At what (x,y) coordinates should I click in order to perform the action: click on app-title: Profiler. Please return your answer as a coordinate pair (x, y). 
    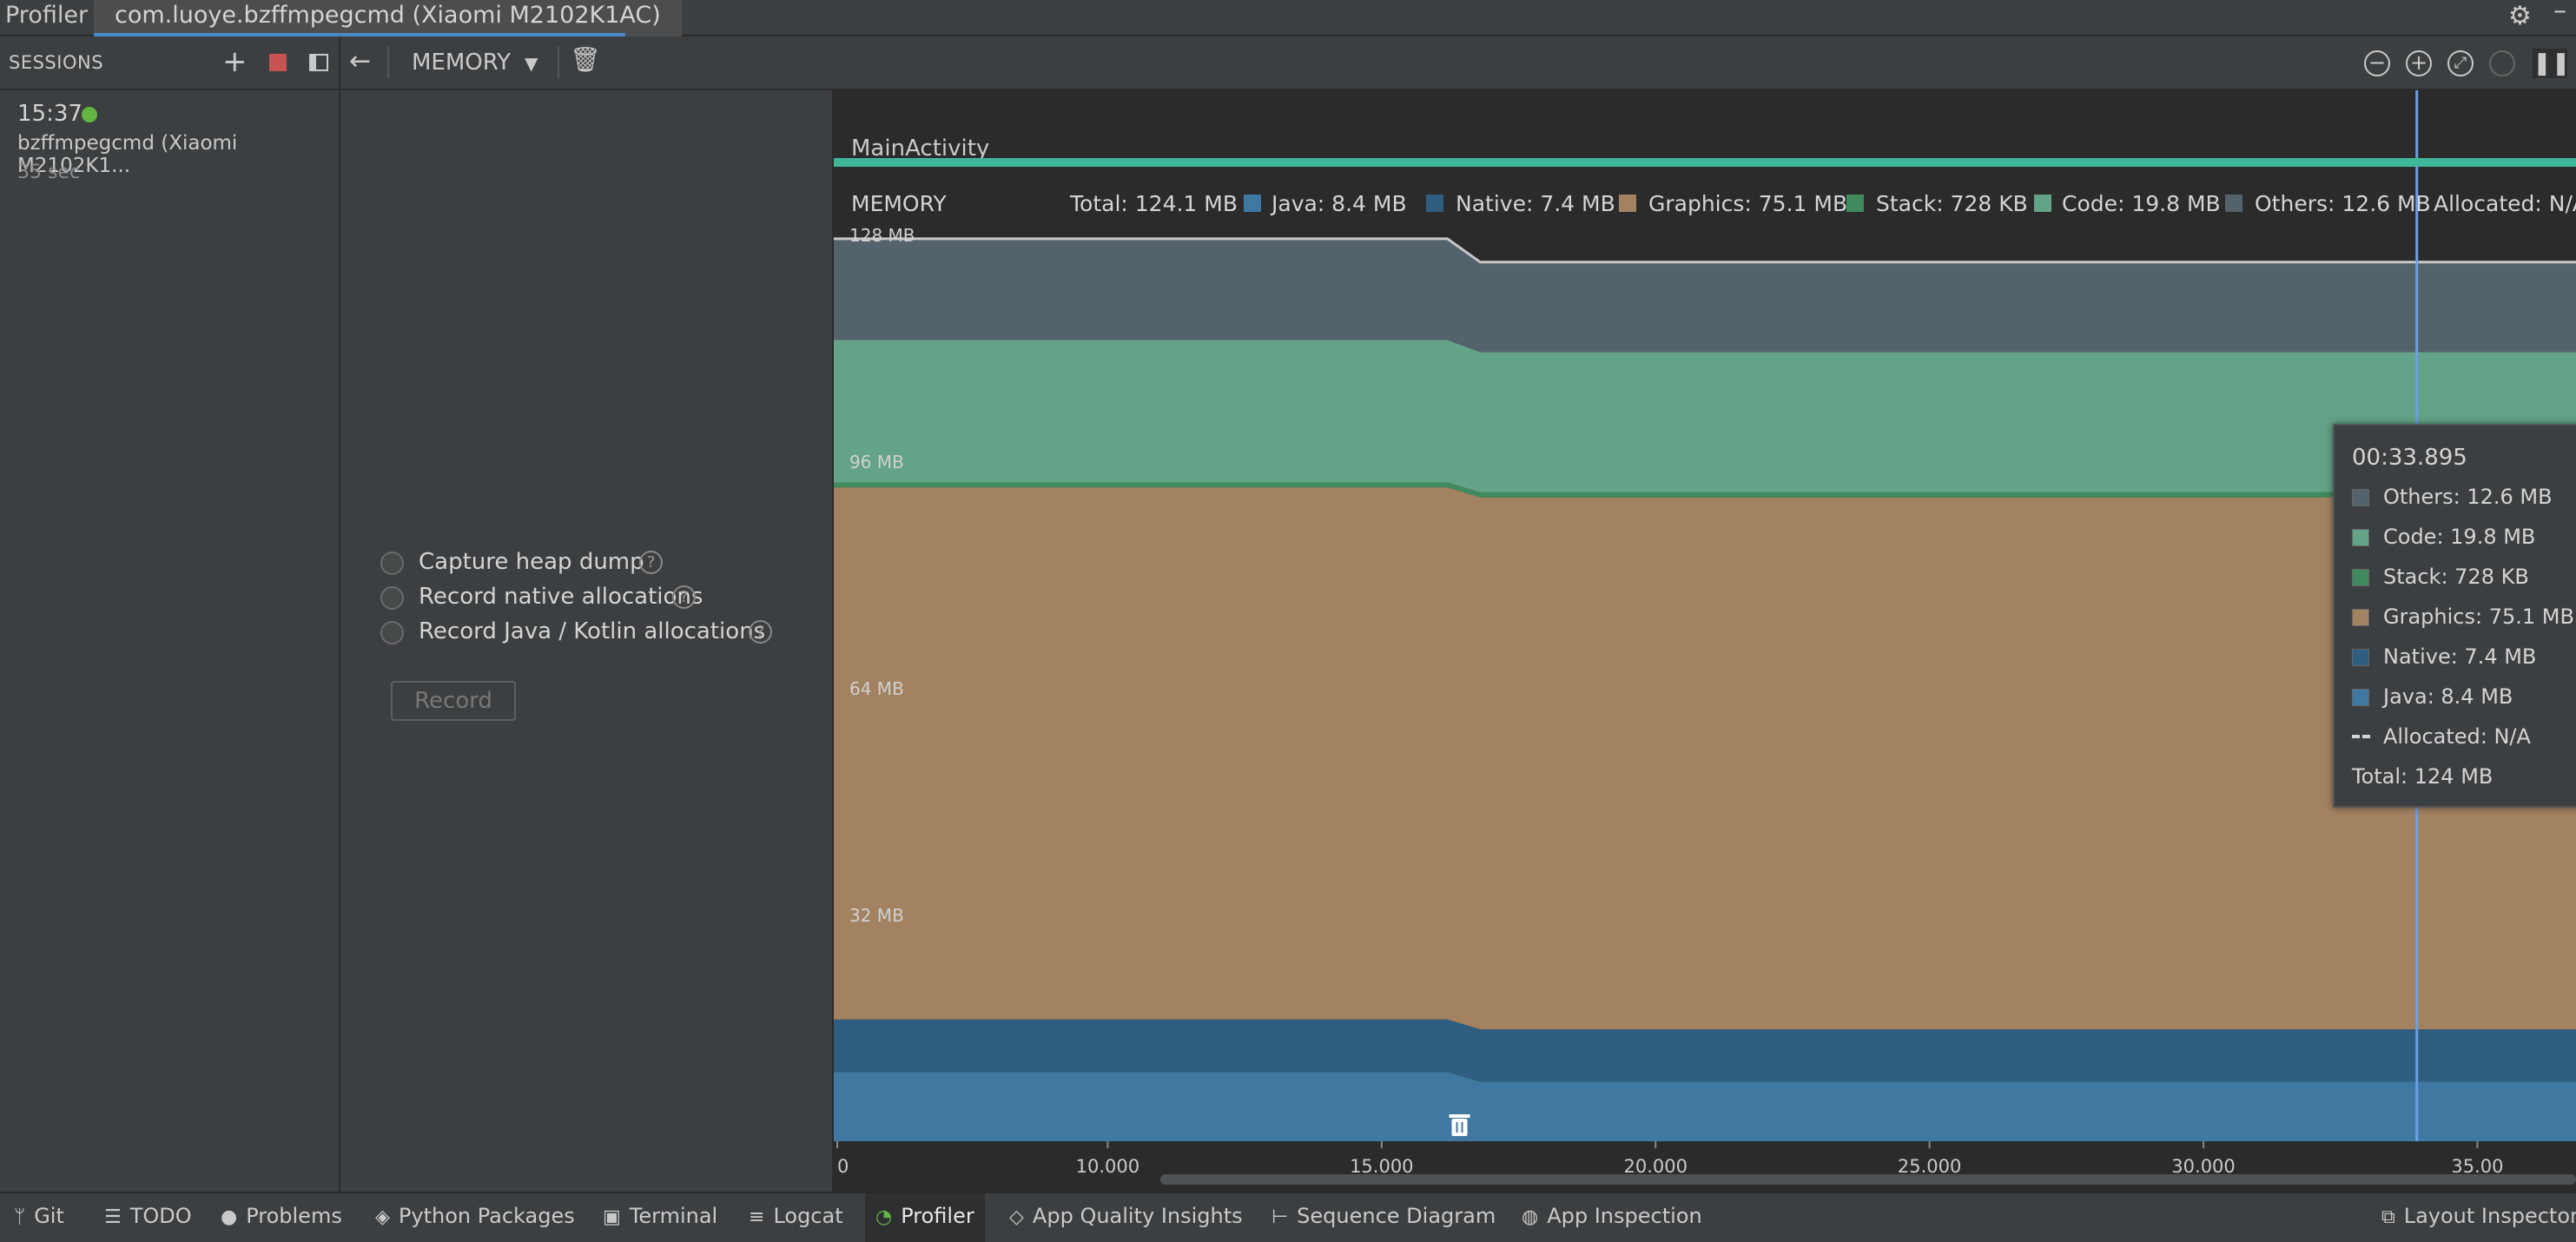
    Looking at the image, I should click on (47, 15).